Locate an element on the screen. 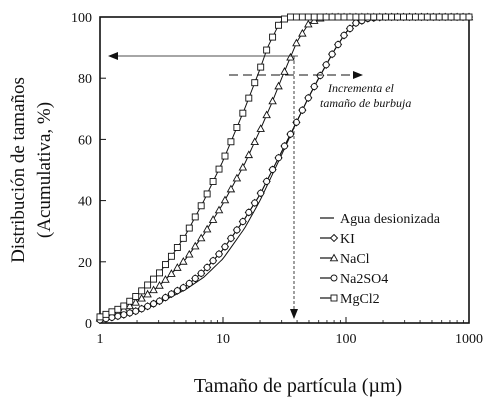 Image resolution: width=491 pixels, height=413 pixels. x-tick-label: 1000 is located at coordinates (469, 339).